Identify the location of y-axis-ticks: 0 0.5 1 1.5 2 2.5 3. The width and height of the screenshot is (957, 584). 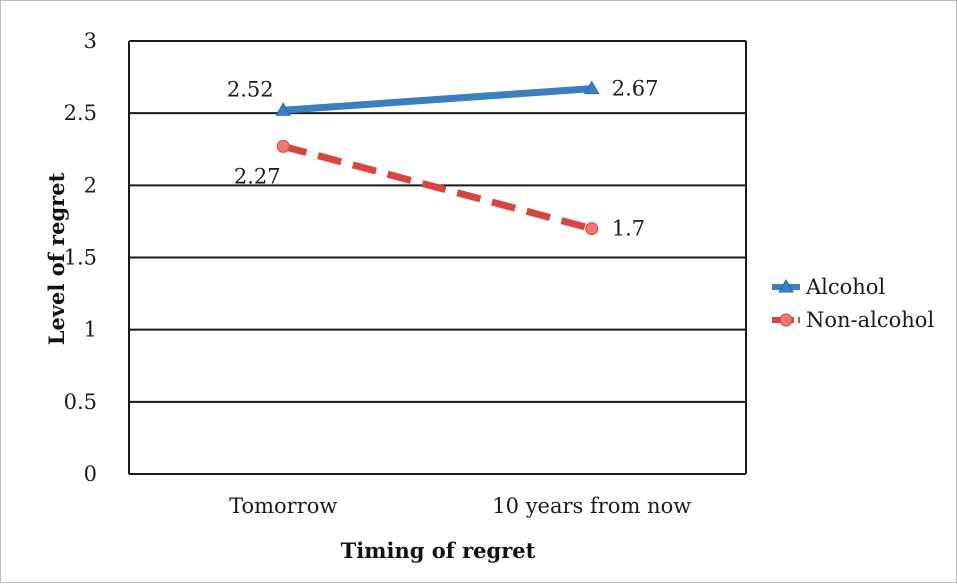
(80, 257).